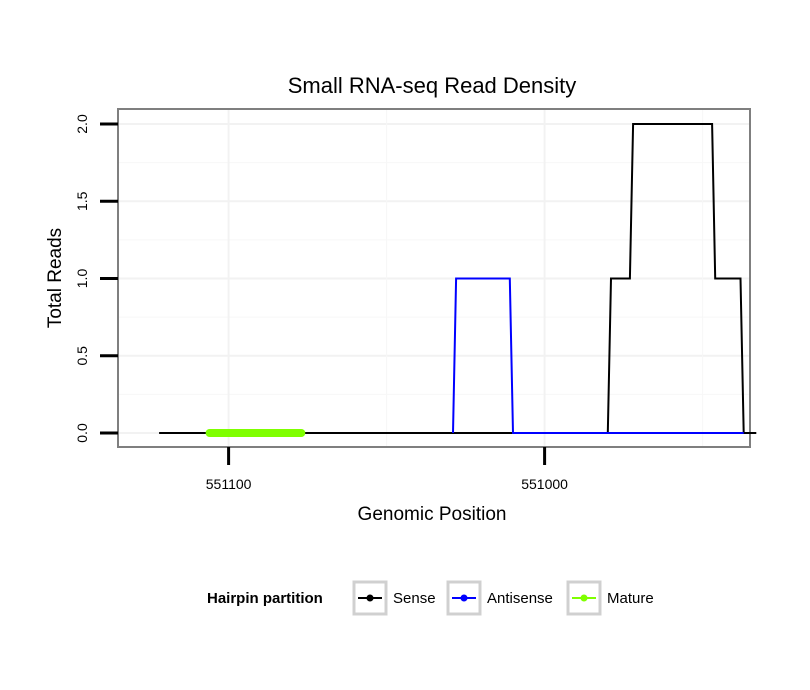  I want to click on legend-label-sense: Sense, so click(414, 598).